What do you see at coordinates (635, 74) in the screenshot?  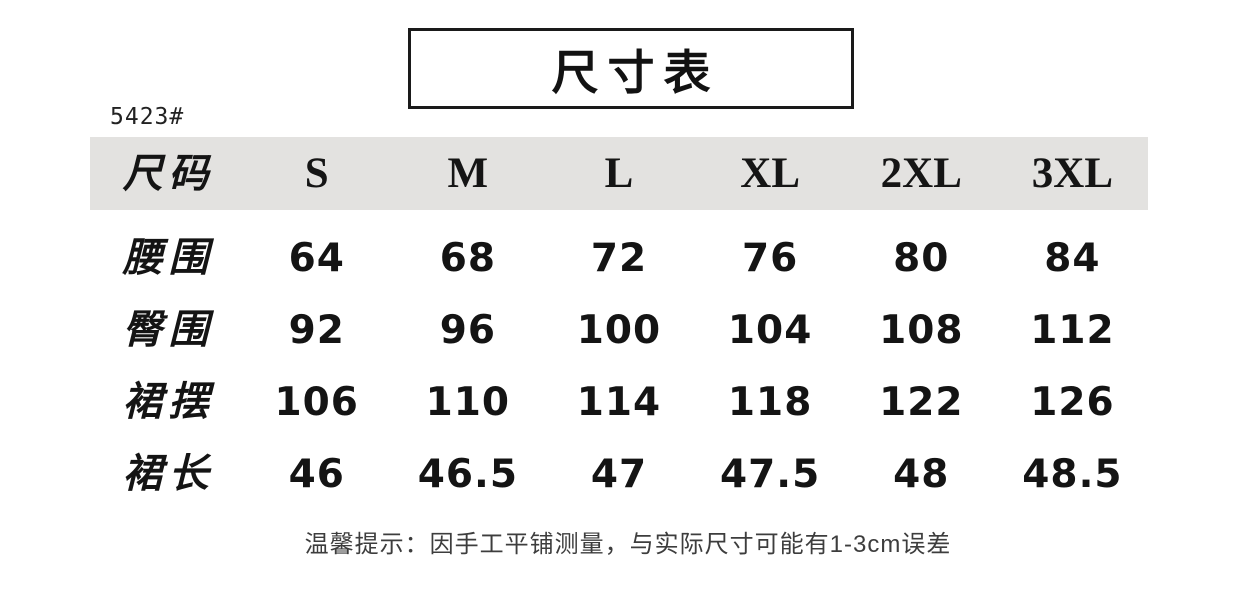 I see `page-title: 尺寸表` at bounding box center [635, 74].